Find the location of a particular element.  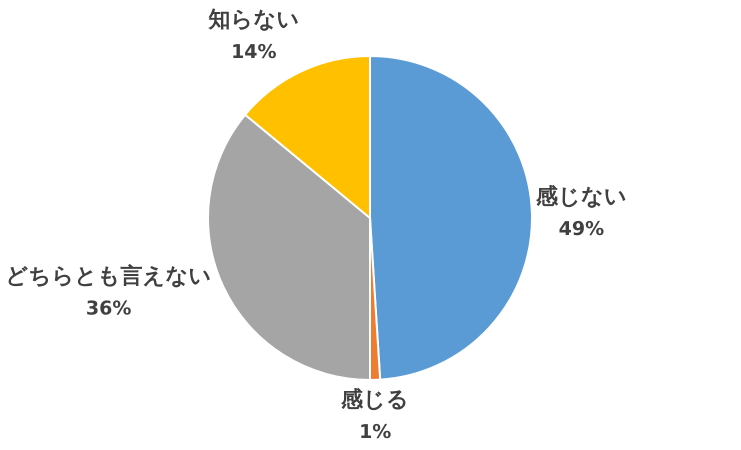

slice-label: 感じない is located at coordinates (580, 197).